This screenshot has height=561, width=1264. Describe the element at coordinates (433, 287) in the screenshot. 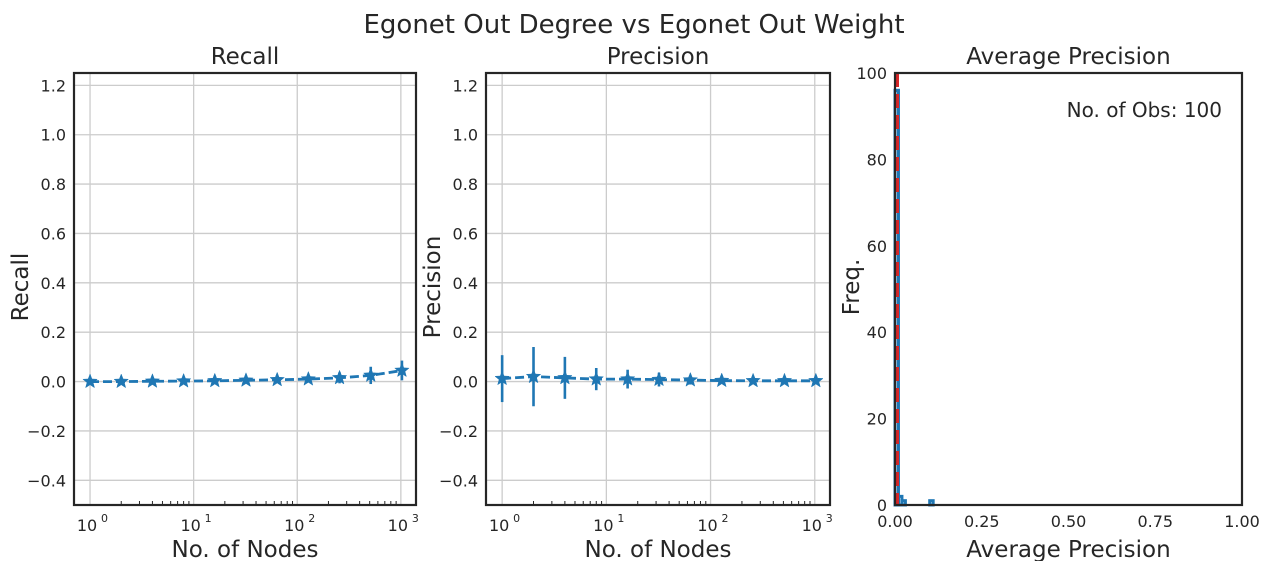

I see `y-axis-label: Precision` at that location.